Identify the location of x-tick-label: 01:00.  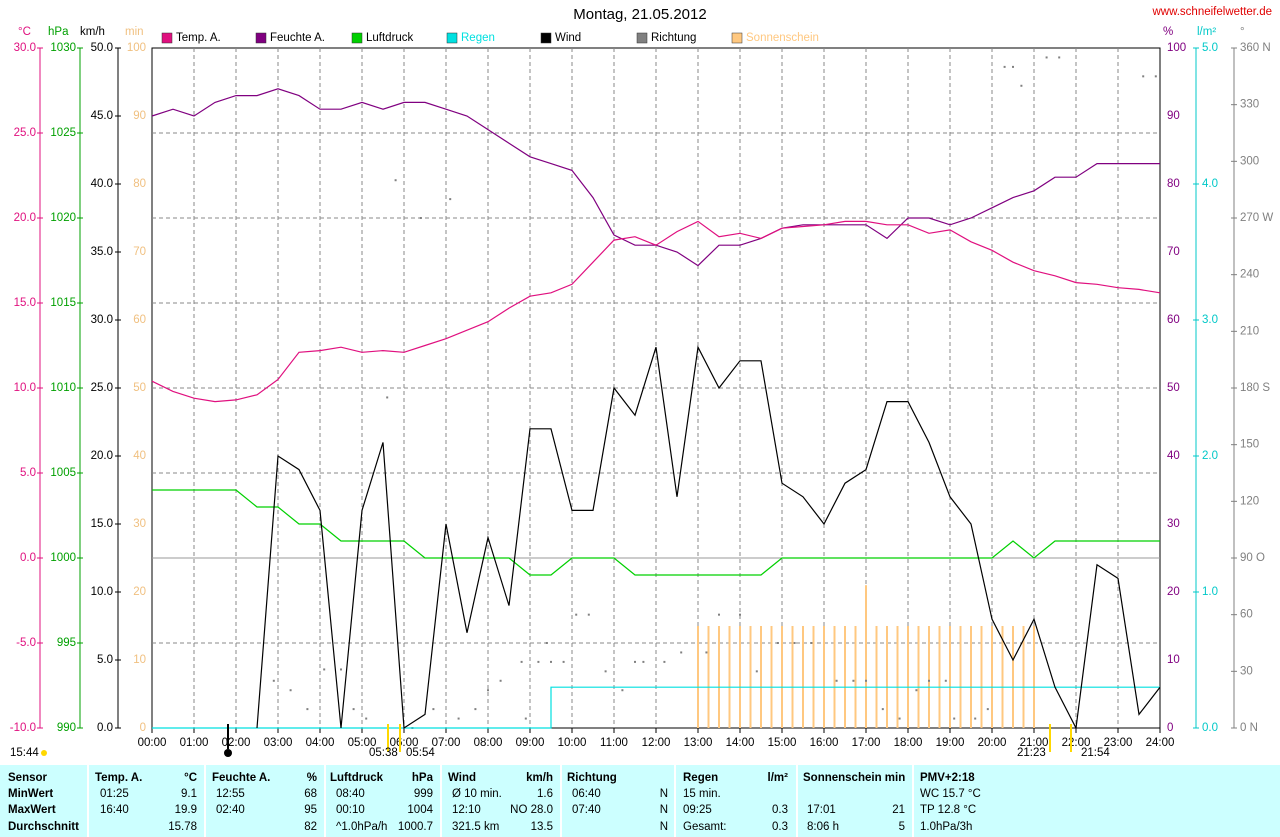
(194, 743).